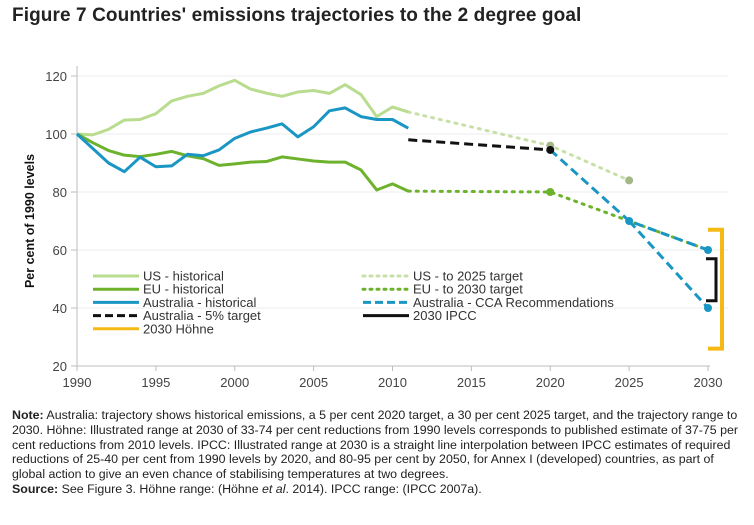  Describe the element at coordinates (392, 382) in the screenshot. I see `x-tick-label: 2010` at that location.